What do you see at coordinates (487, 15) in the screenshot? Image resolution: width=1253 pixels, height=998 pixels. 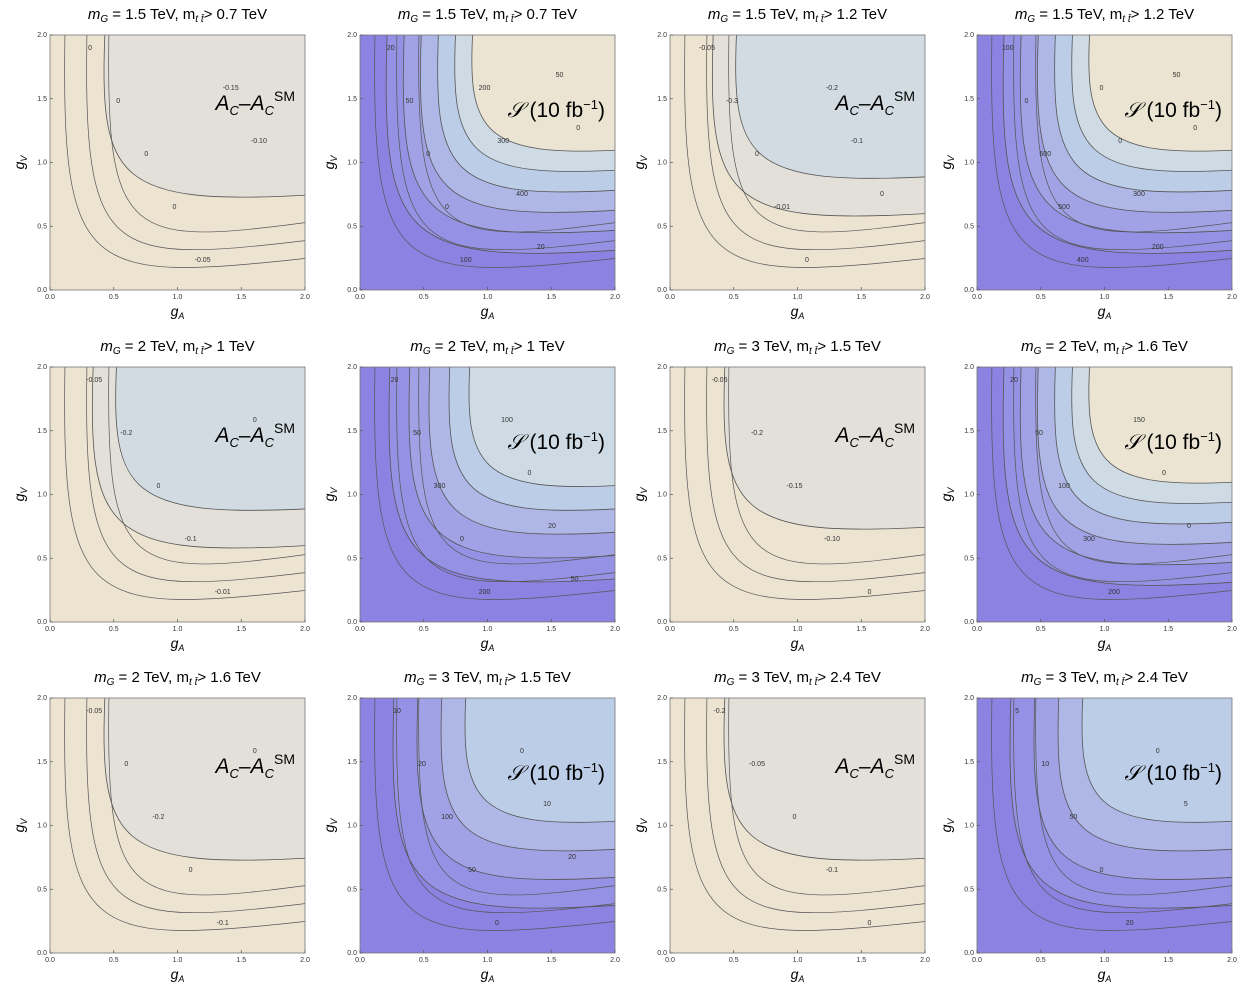 I see `panel-title: mG = 1.5 TeV, mt t̄> 0.7 TeV` at bounding box center [487, 15].